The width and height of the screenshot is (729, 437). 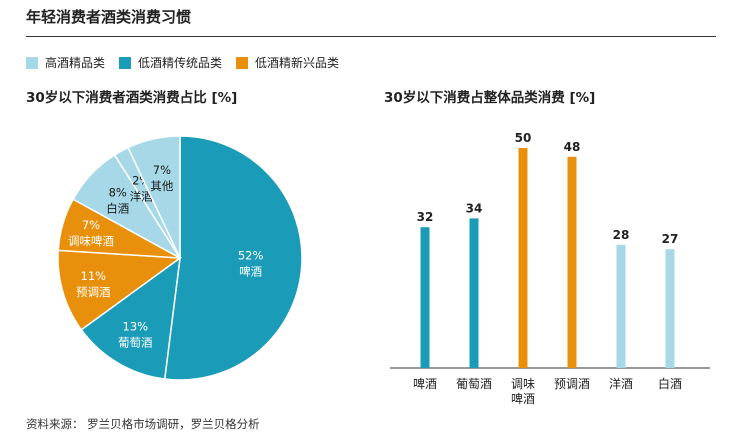 What do you see at coordinates (490, 98) in the screenshot?
I see `bar-chart-title: 30岁以下消费占整体品类消费 [%]` at bounding box center [490, 98].